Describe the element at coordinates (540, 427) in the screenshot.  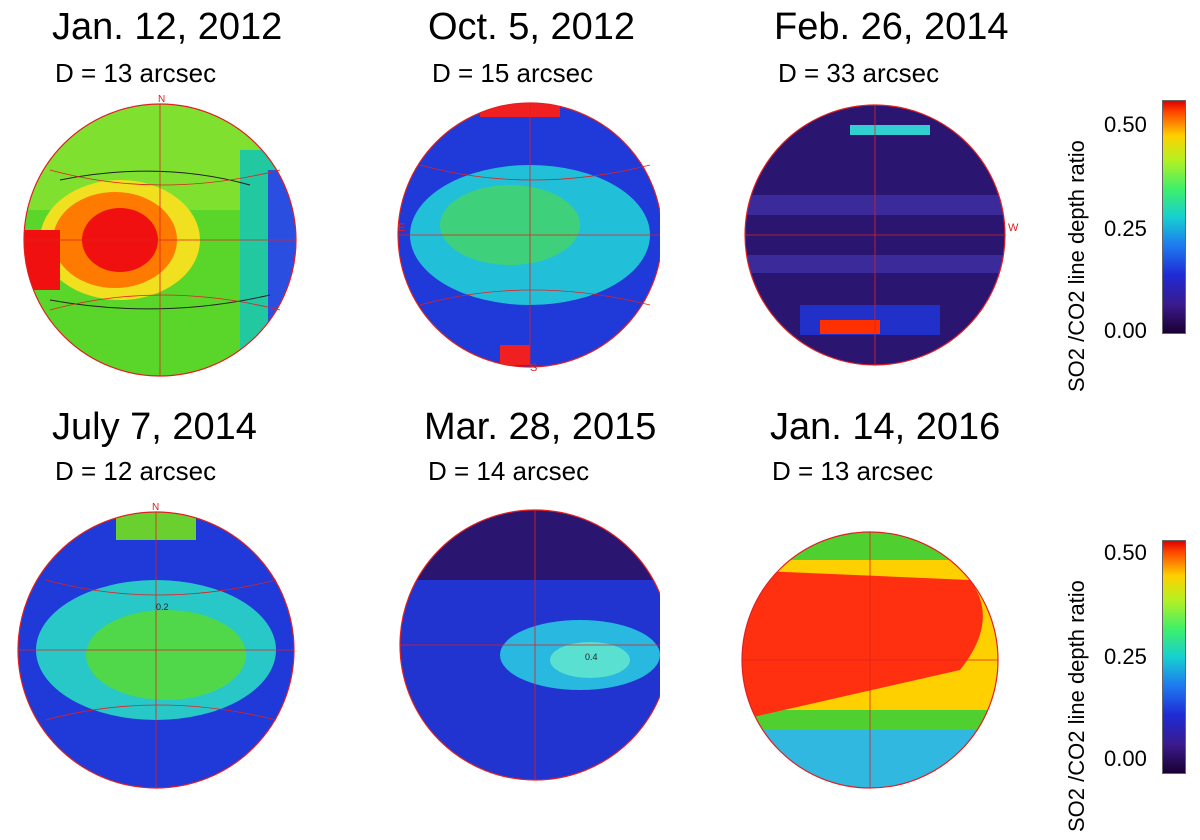
I see `panel-date: Mar. 28, 2015` at that location.